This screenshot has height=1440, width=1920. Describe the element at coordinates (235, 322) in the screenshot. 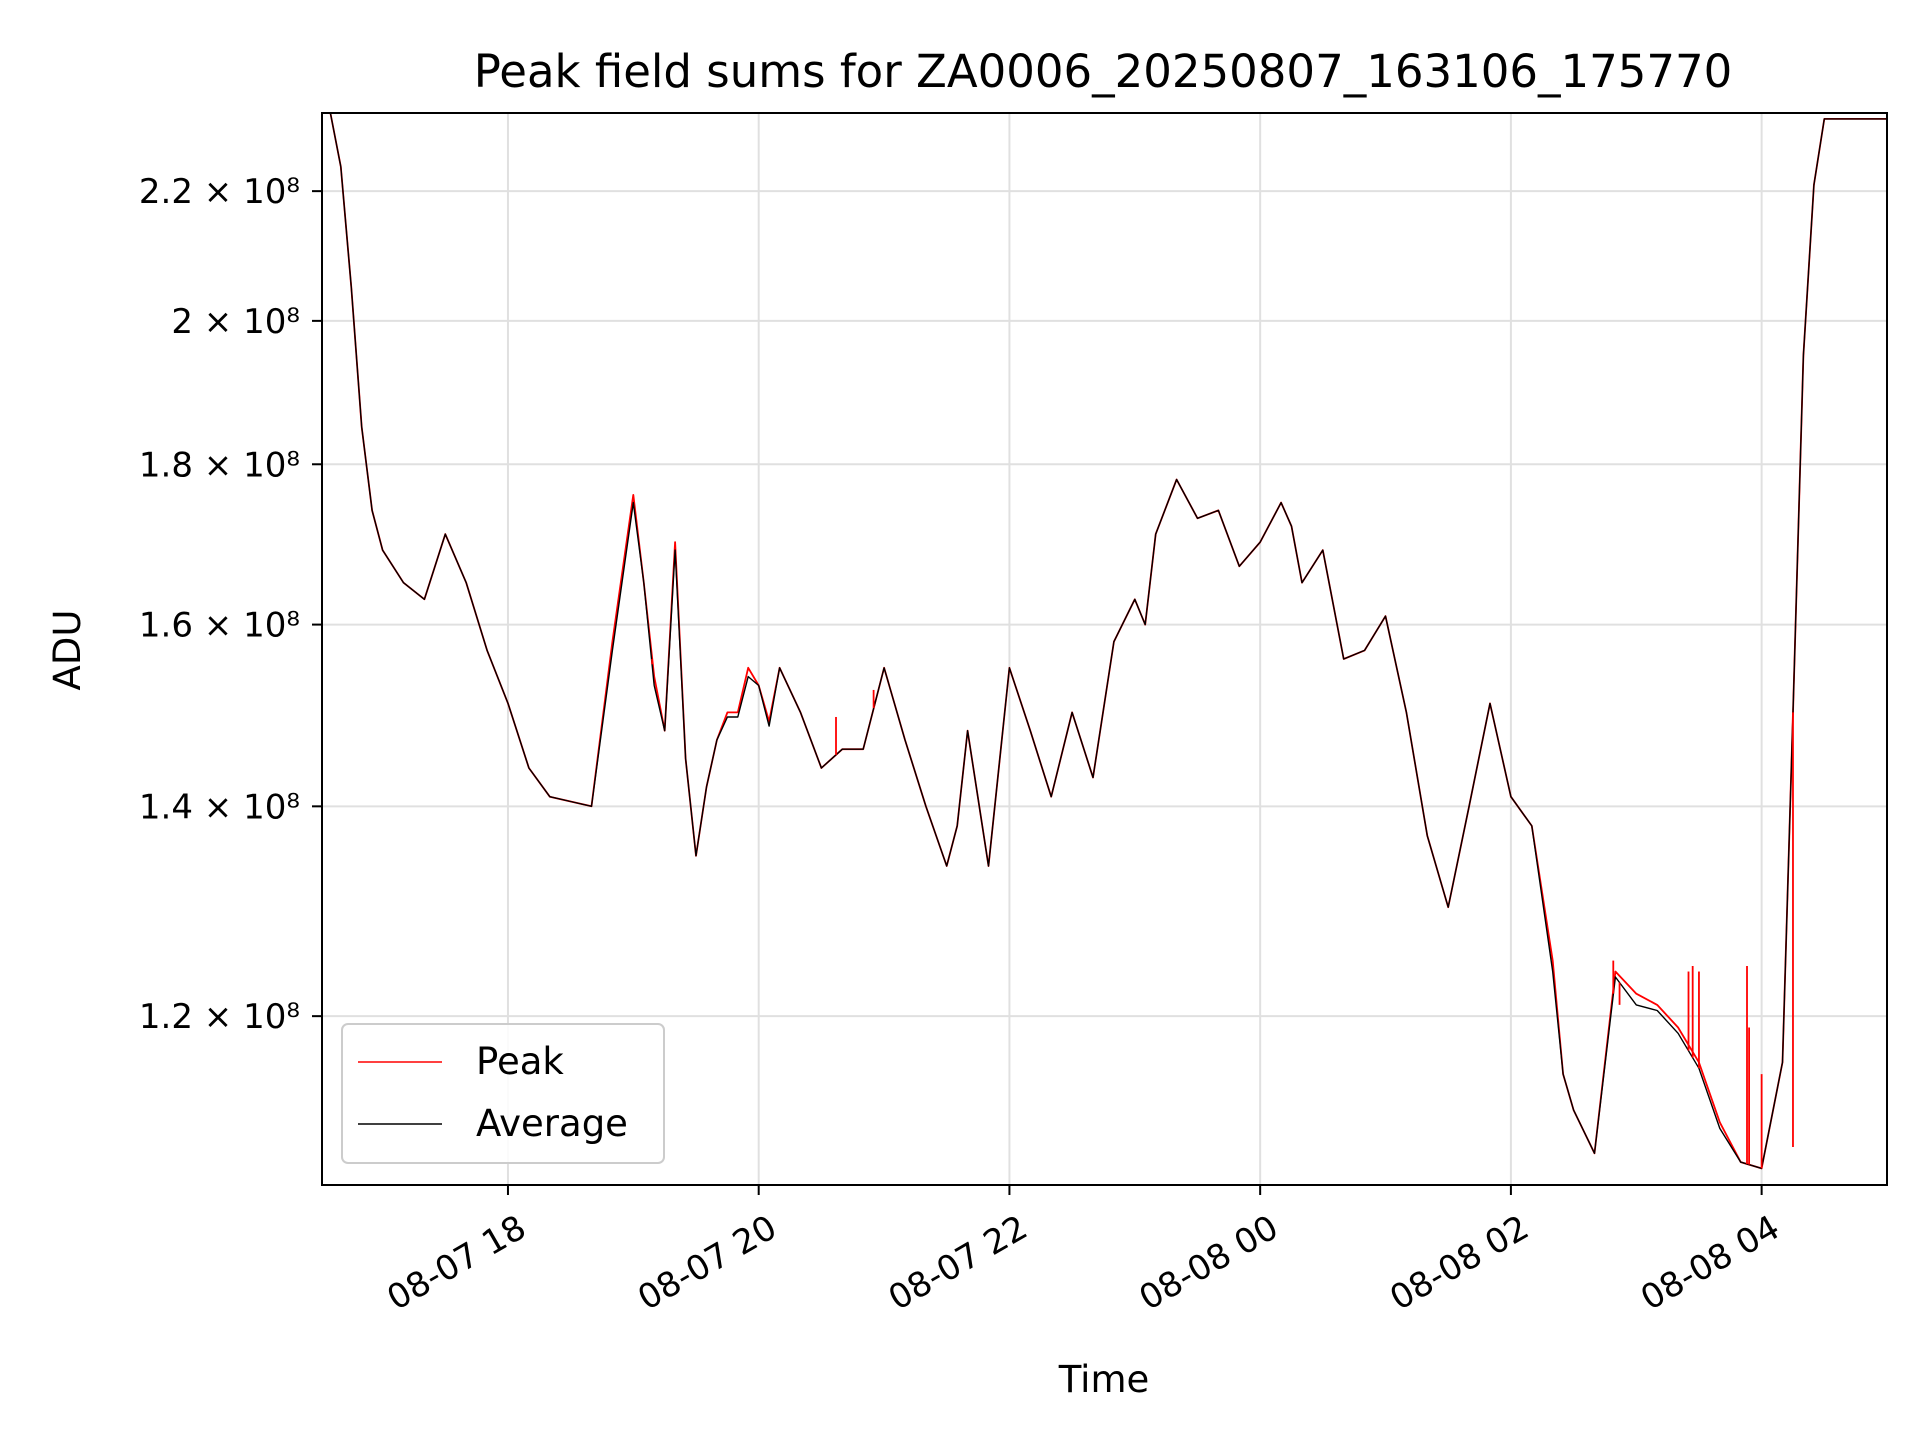

I see `y-tick-label-4: 2 × 10⁸` at that location.